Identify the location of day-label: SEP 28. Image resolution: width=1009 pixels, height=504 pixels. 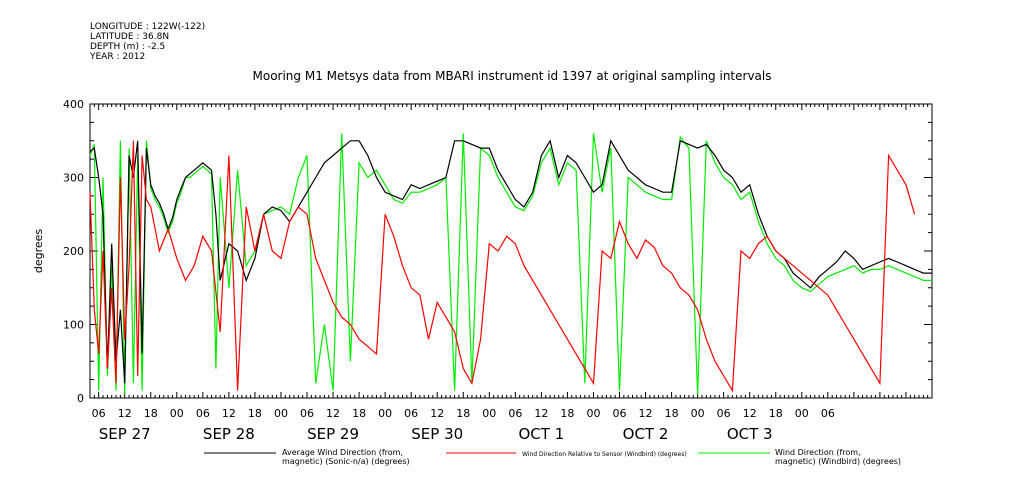
(229, 434).